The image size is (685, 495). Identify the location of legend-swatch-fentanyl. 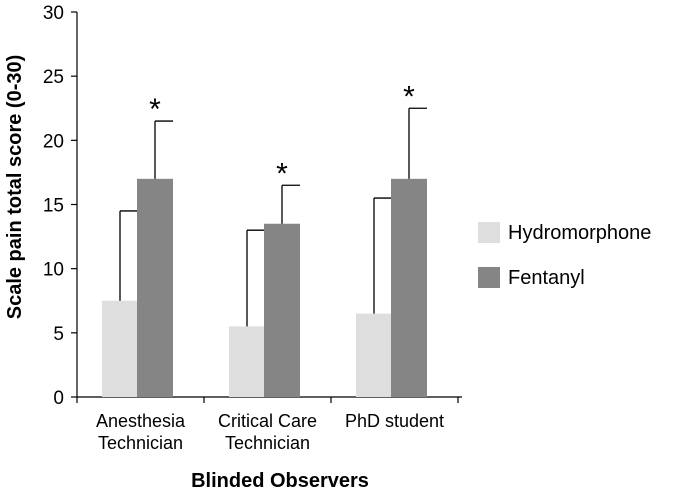
(489, 277).